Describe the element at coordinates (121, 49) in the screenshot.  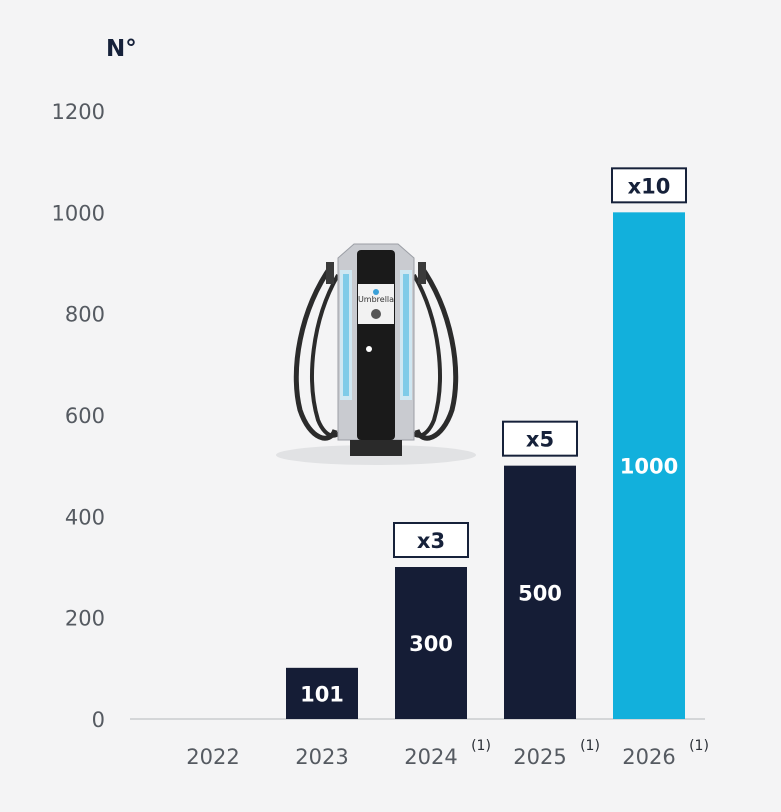
I see `y-axis-label: N°` at that location.